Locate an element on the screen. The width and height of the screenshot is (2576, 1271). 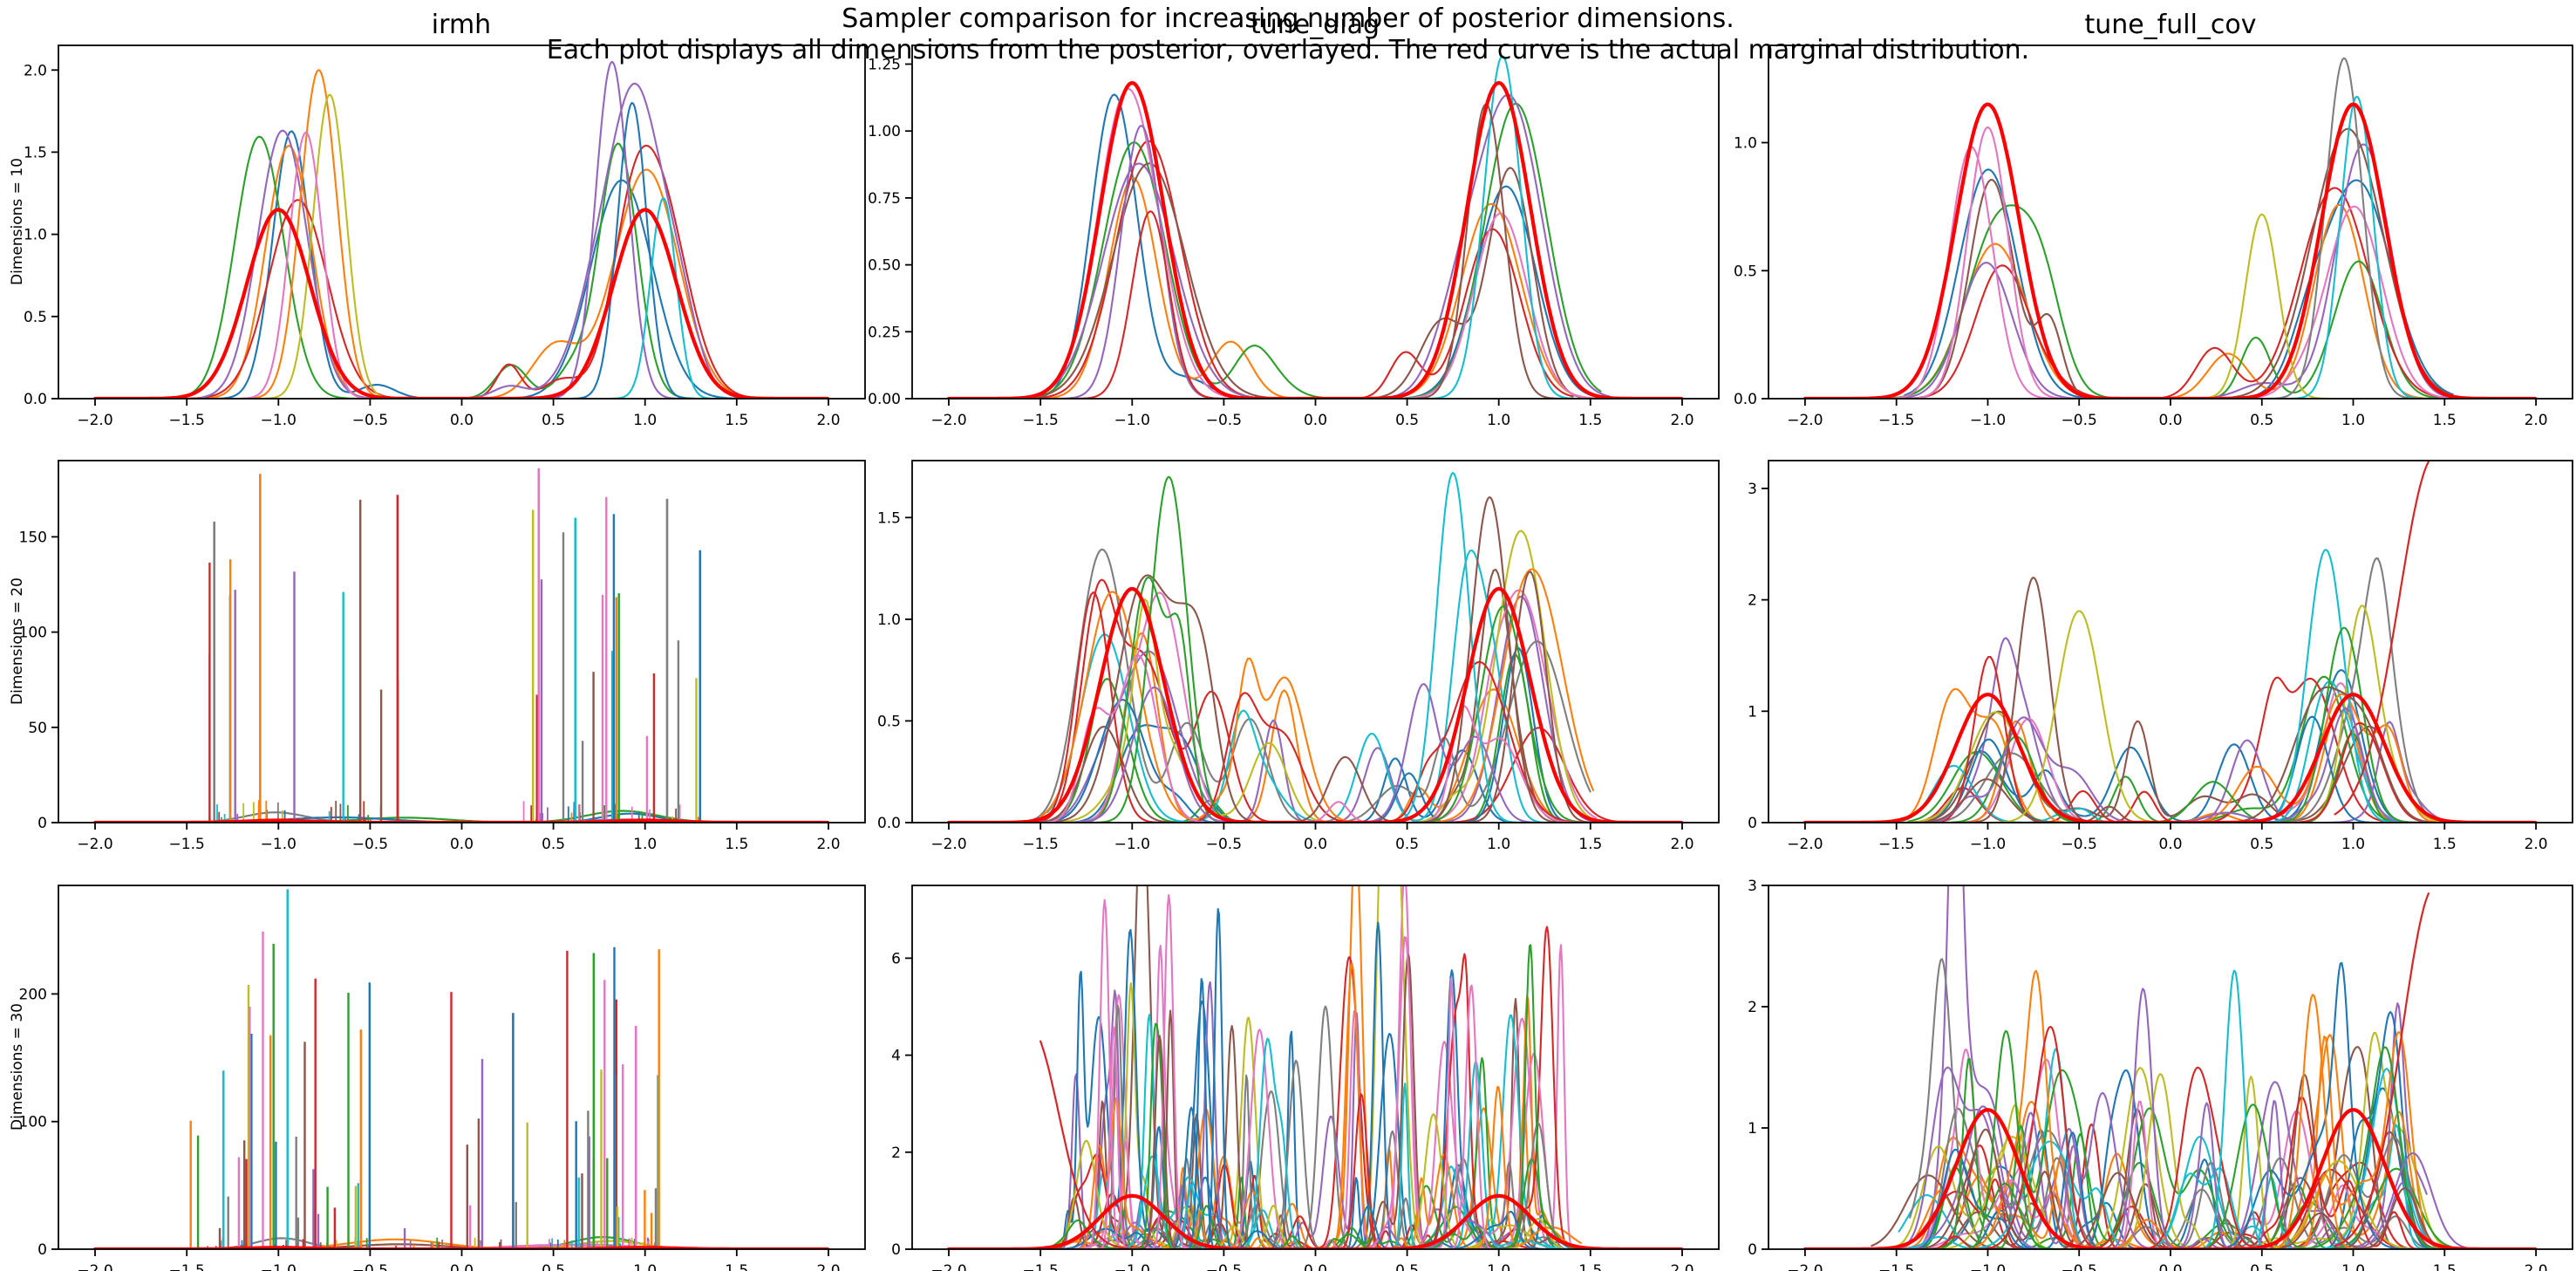
column-title-irmh: irmh is located at coordinates (462, 25).